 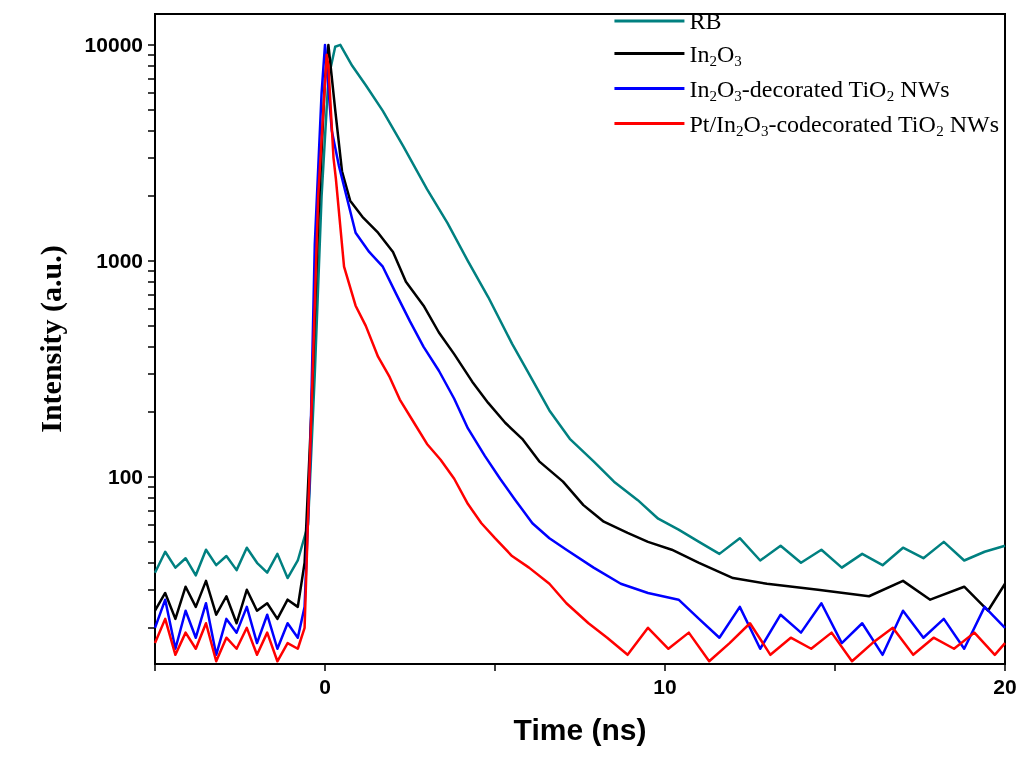 What do you see at coordinates (113, 45) in the screenshot?
I see `y-tick-label: 10000` at bounding box center [113, 45].